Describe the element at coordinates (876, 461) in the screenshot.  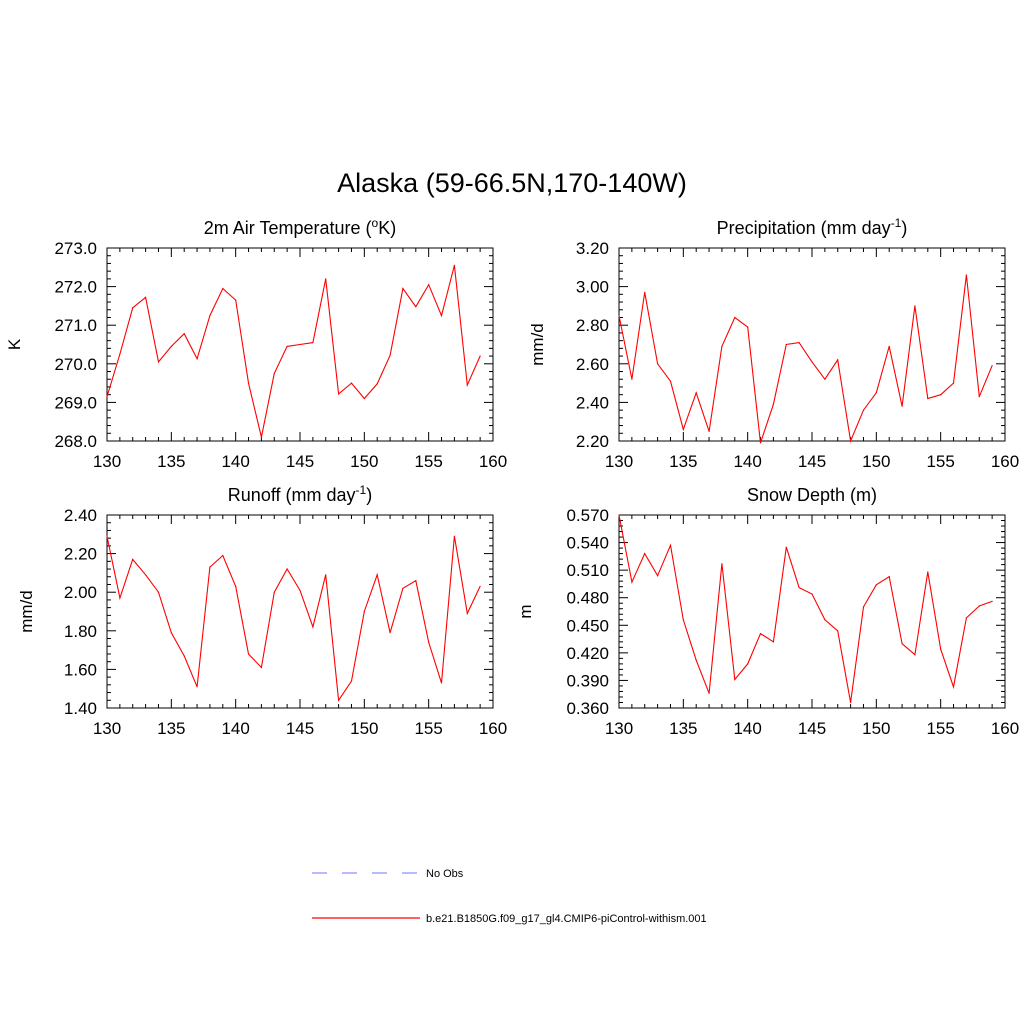
I see `charts-precip-xtick-label: 150` at that location.